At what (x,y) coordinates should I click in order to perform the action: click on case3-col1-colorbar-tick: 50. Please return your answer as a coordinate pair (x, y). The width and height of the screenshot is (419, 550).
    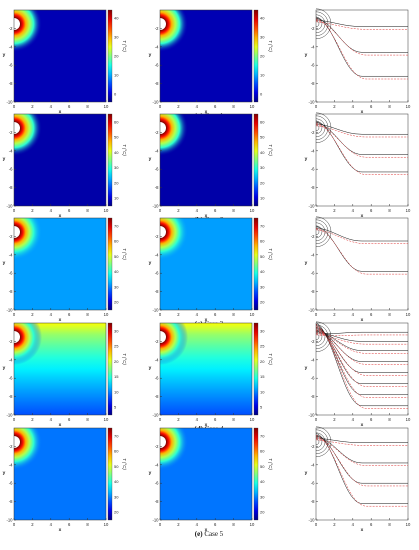
    Looking at the image, I should click on (116, 256).